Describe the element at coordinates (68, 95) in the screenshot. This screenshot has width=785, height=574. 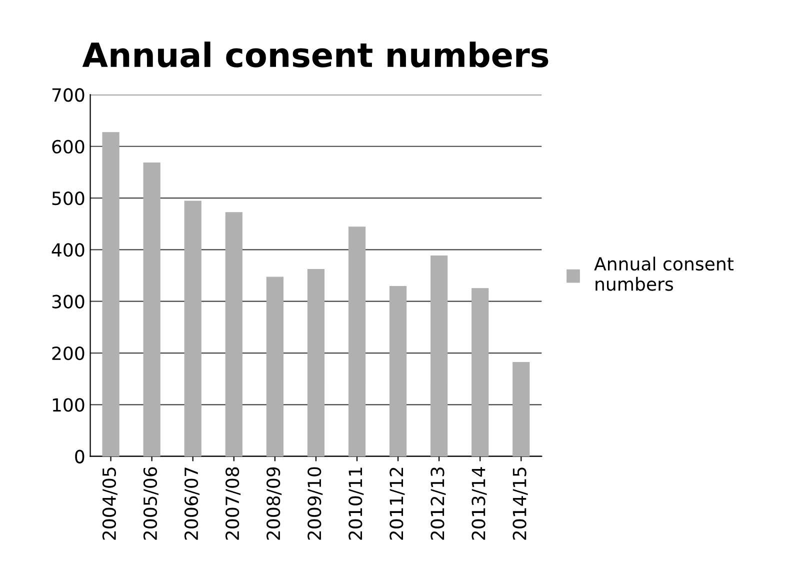
I see `y-tick-label: 700` at that location.